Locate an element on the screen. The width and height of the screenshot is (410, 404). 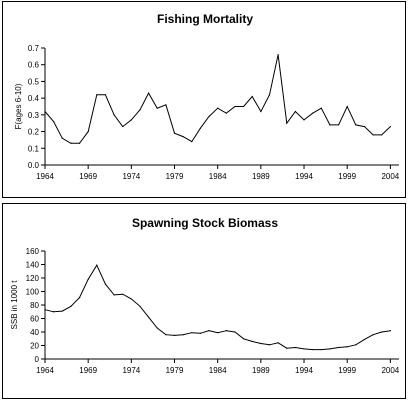
y-tick-label: 20 is located at coordinates (34, 346).